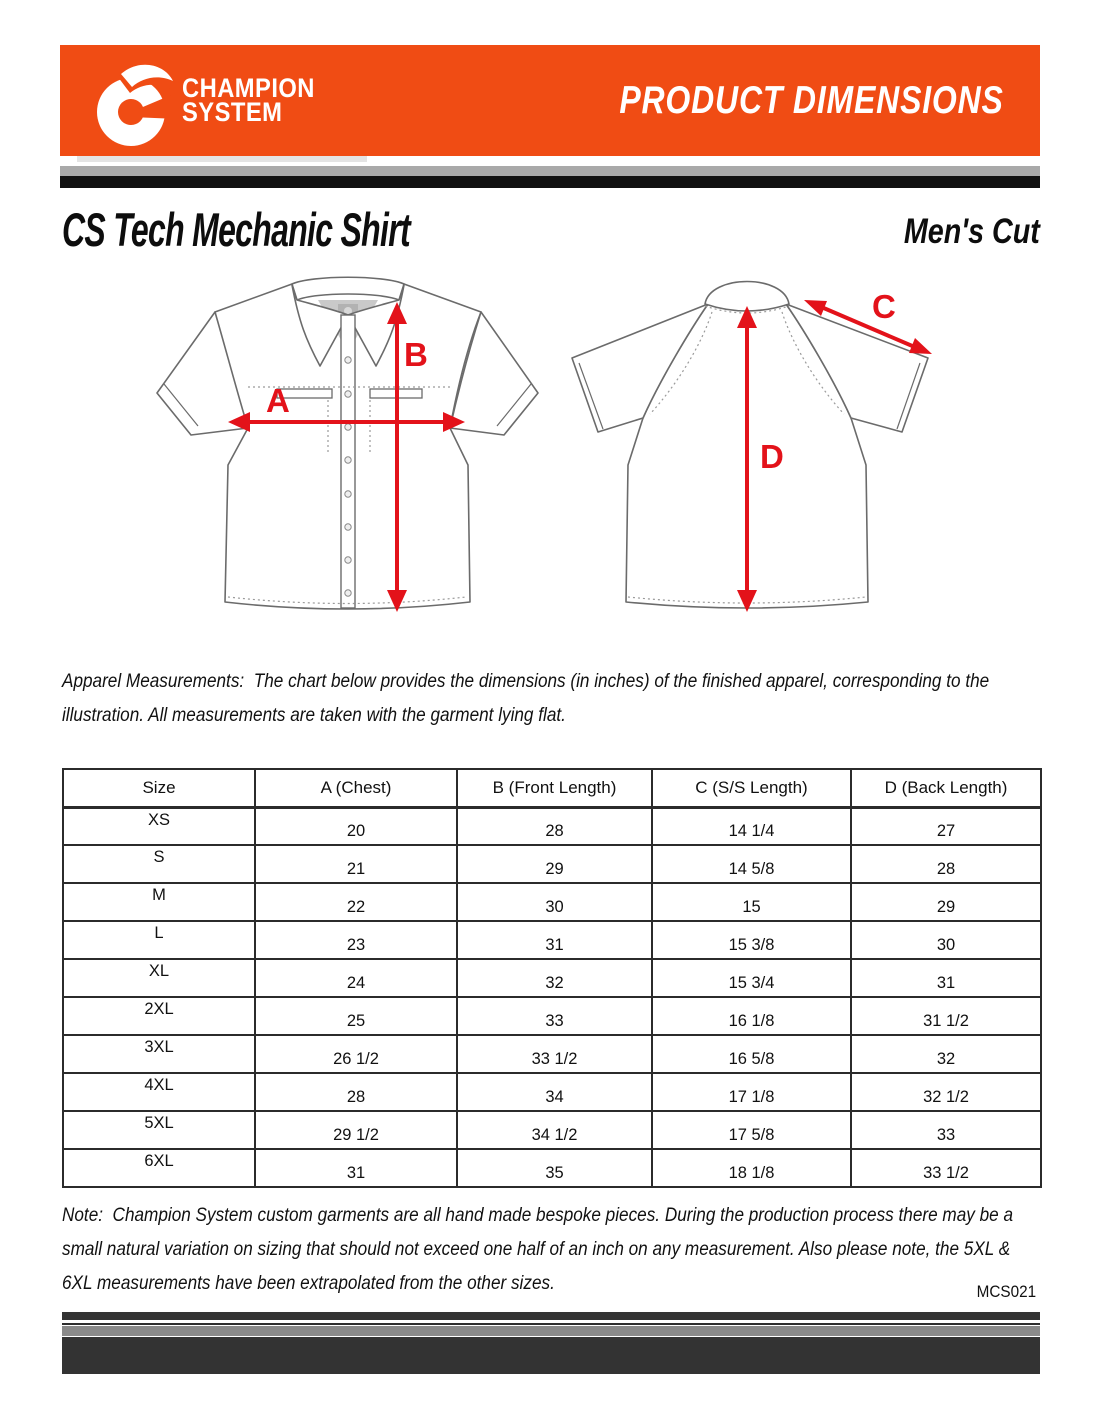 The width and height of the screenshot is (1100, 1424). Describe the element at coordinates (751, 902) in the screenshot. I see `measurement-cell: 15` at that location.